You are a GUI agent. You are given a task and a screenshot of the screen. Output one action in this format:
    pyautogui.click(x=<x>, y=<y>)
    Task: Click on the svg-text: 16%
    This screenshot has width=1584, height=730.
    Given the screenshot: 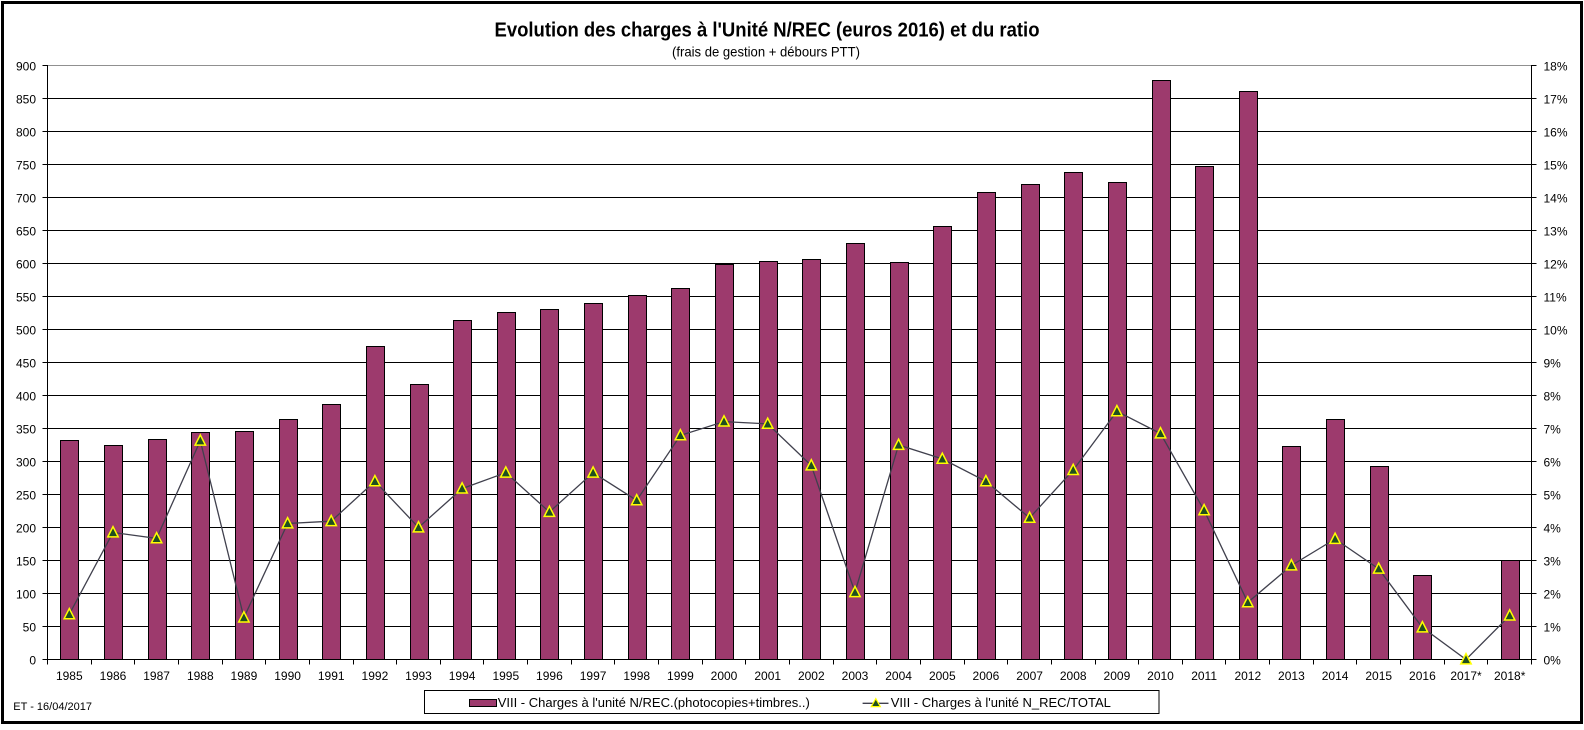 What is the action you would take?
    pyautogui.click(x=1556, y=133)
    